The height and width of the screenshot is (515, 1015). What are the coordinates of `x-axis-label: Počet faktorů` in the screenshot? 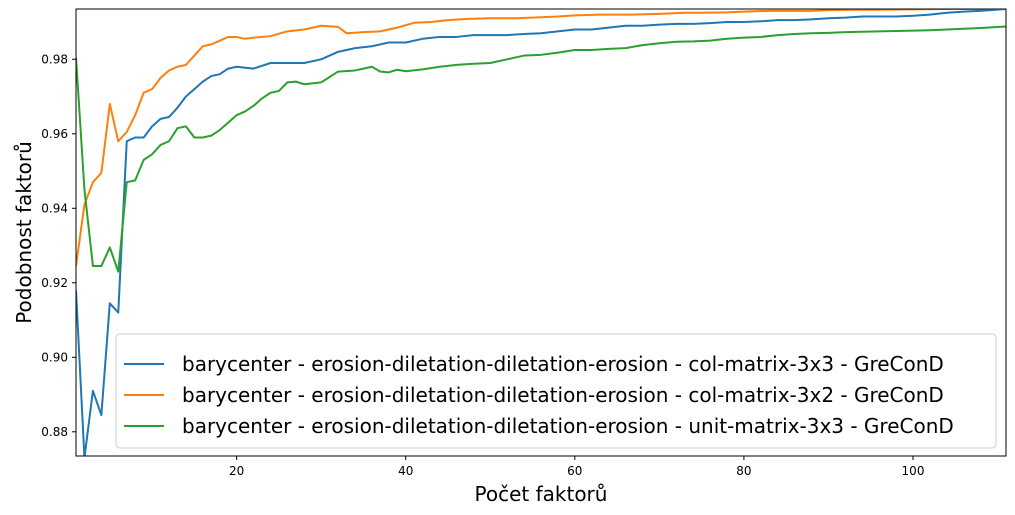 It's located at (541, 494).